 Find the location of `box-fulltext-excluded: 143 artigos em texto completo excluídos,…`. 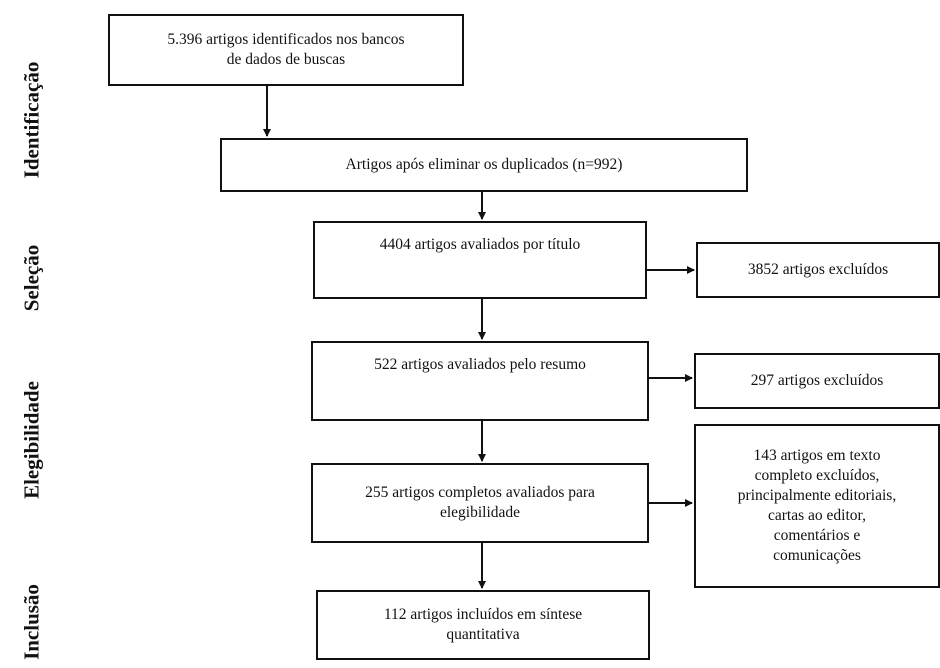

box-fulltext-excluded: 143 artigos em texto completo excluídos,… is located at coordinates (817, 506).